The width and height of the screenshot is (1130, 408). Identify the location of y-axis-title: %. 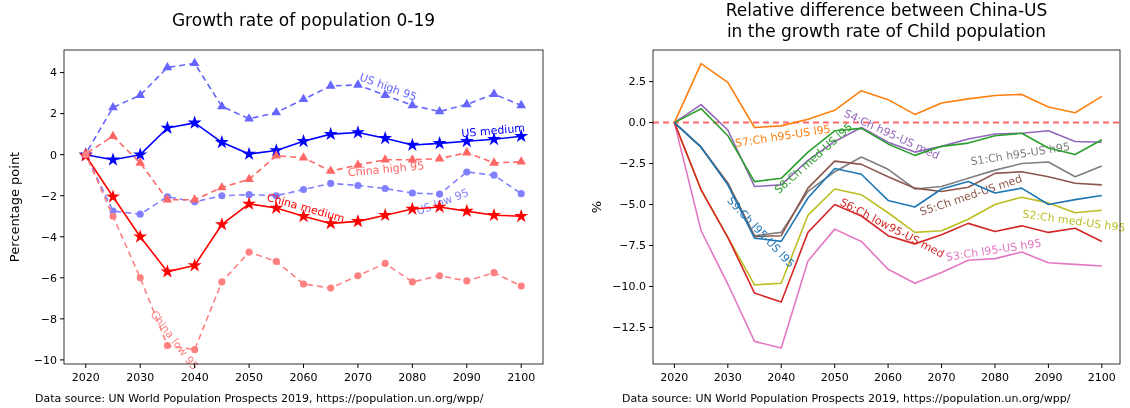
(596, 207).